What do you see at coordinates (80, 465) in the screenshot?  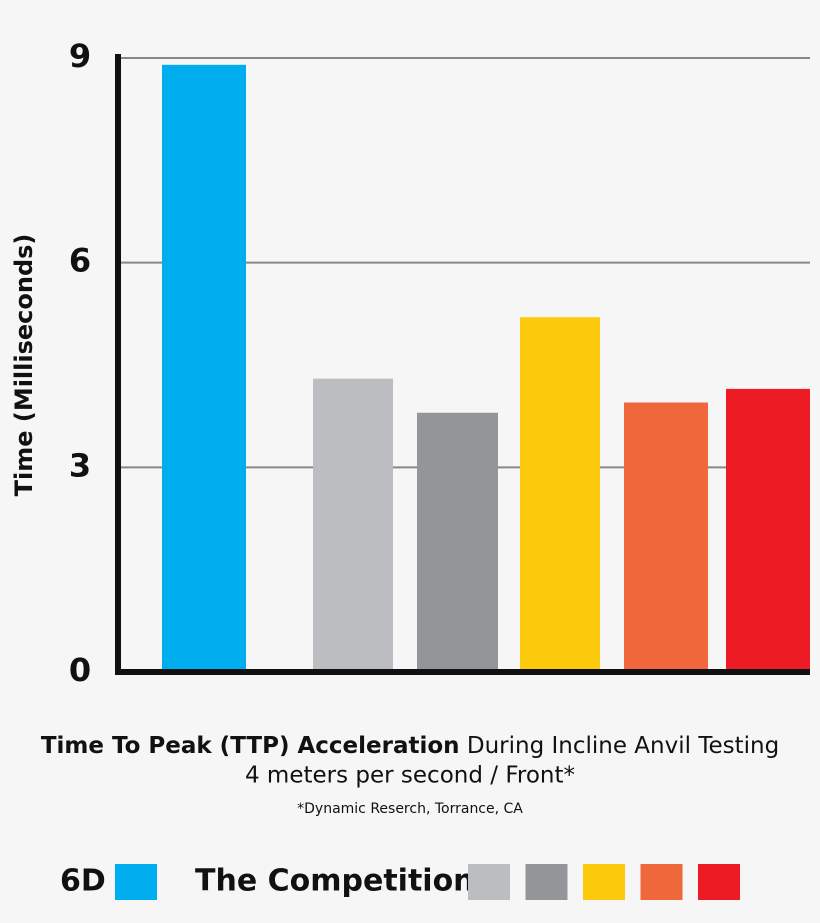 I see `y-tick-label: 3` at bounding box center [80, 465].